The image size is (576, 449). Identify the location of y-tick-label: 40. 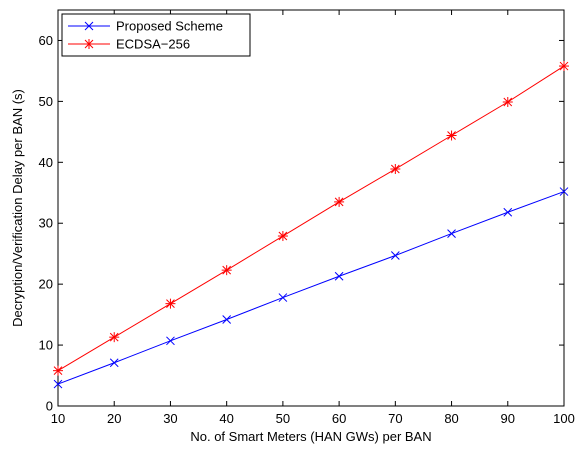
(46, 162).